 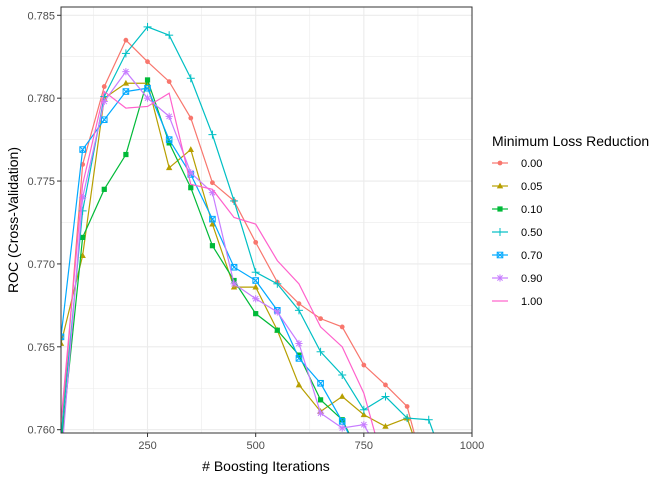 I want to click on x-tick-label: 250, so click(x=147, y=446).